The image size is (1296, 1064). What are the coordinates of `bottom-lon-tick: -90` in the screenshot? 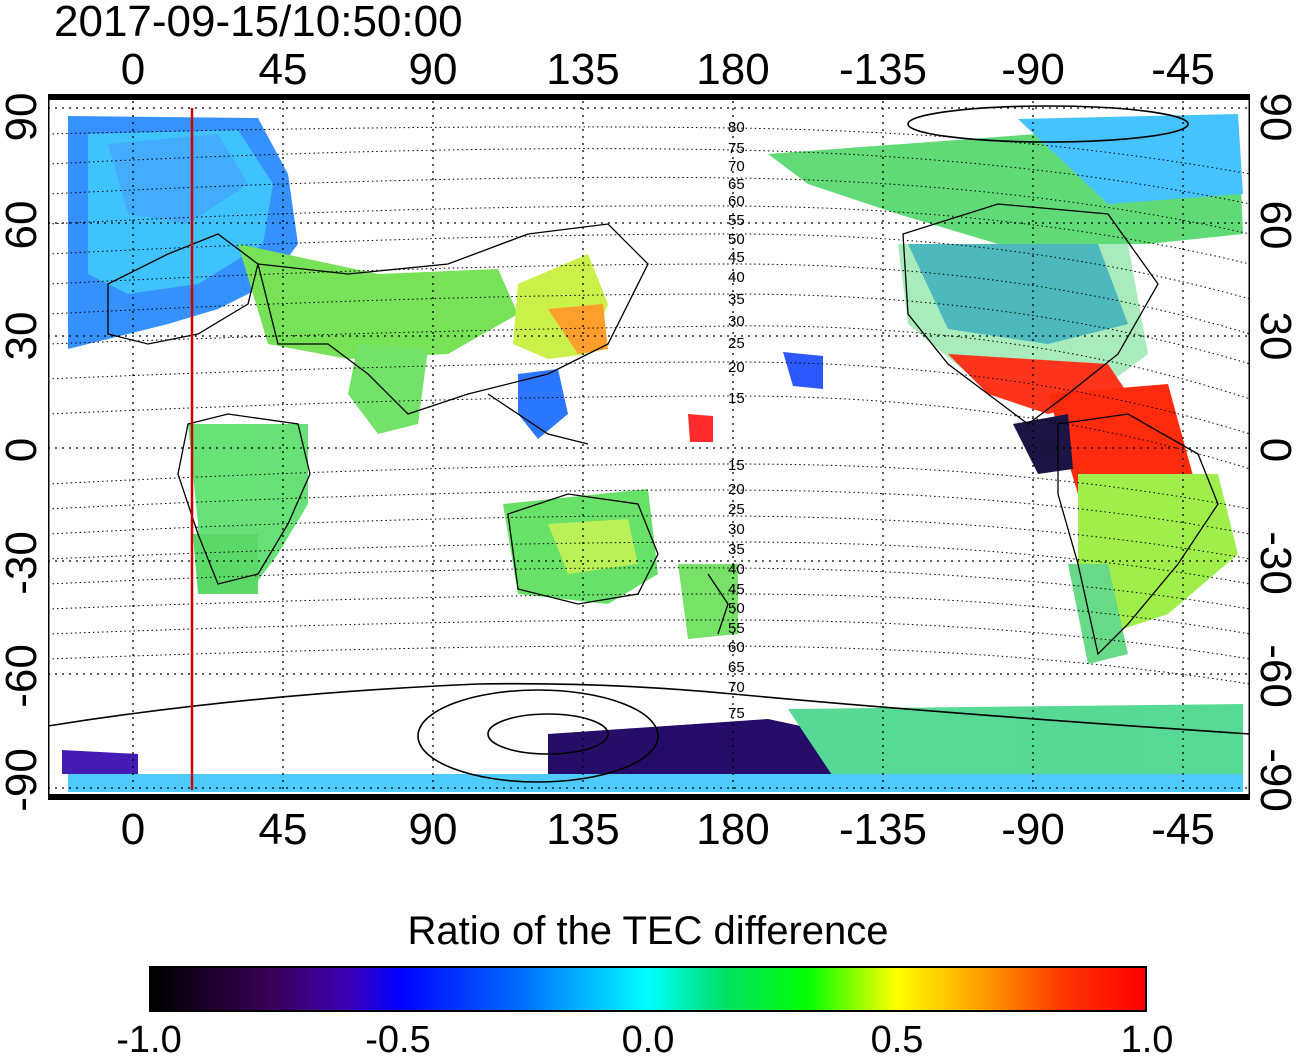 It's located at (1033, 829).